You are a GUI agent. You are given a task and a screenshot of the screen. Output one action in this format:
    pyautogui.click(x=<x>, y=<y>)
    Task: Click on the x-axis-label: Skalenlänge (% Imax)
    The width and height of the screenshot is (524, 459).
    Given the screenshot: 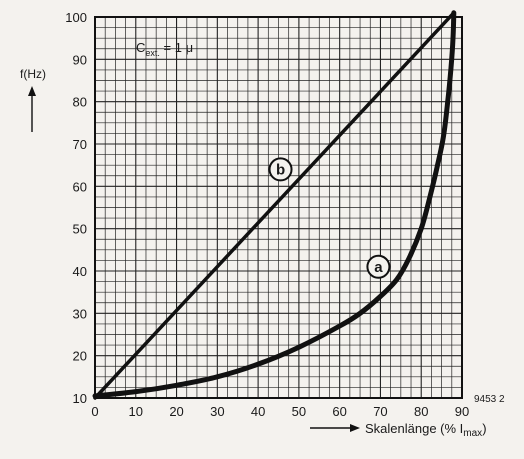 What is the action you would take?
    pyautogui.click(x=426, y=430)
    